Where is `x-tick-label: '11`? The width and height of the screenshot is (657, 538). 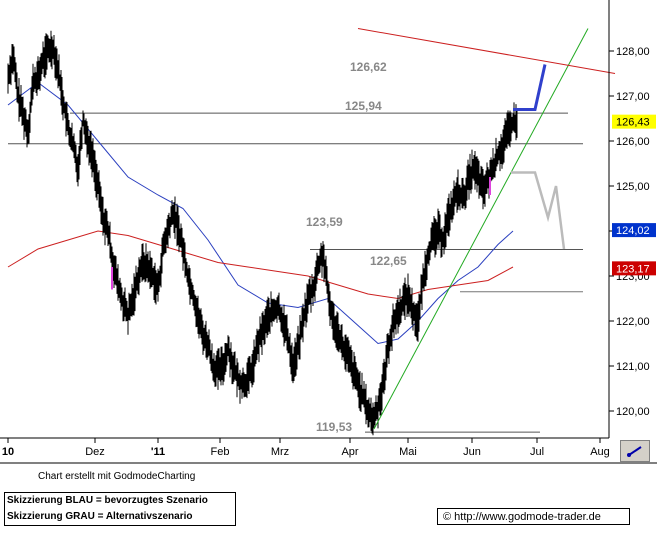
x-tick-label: '11 is located at coordinates (158, 452).